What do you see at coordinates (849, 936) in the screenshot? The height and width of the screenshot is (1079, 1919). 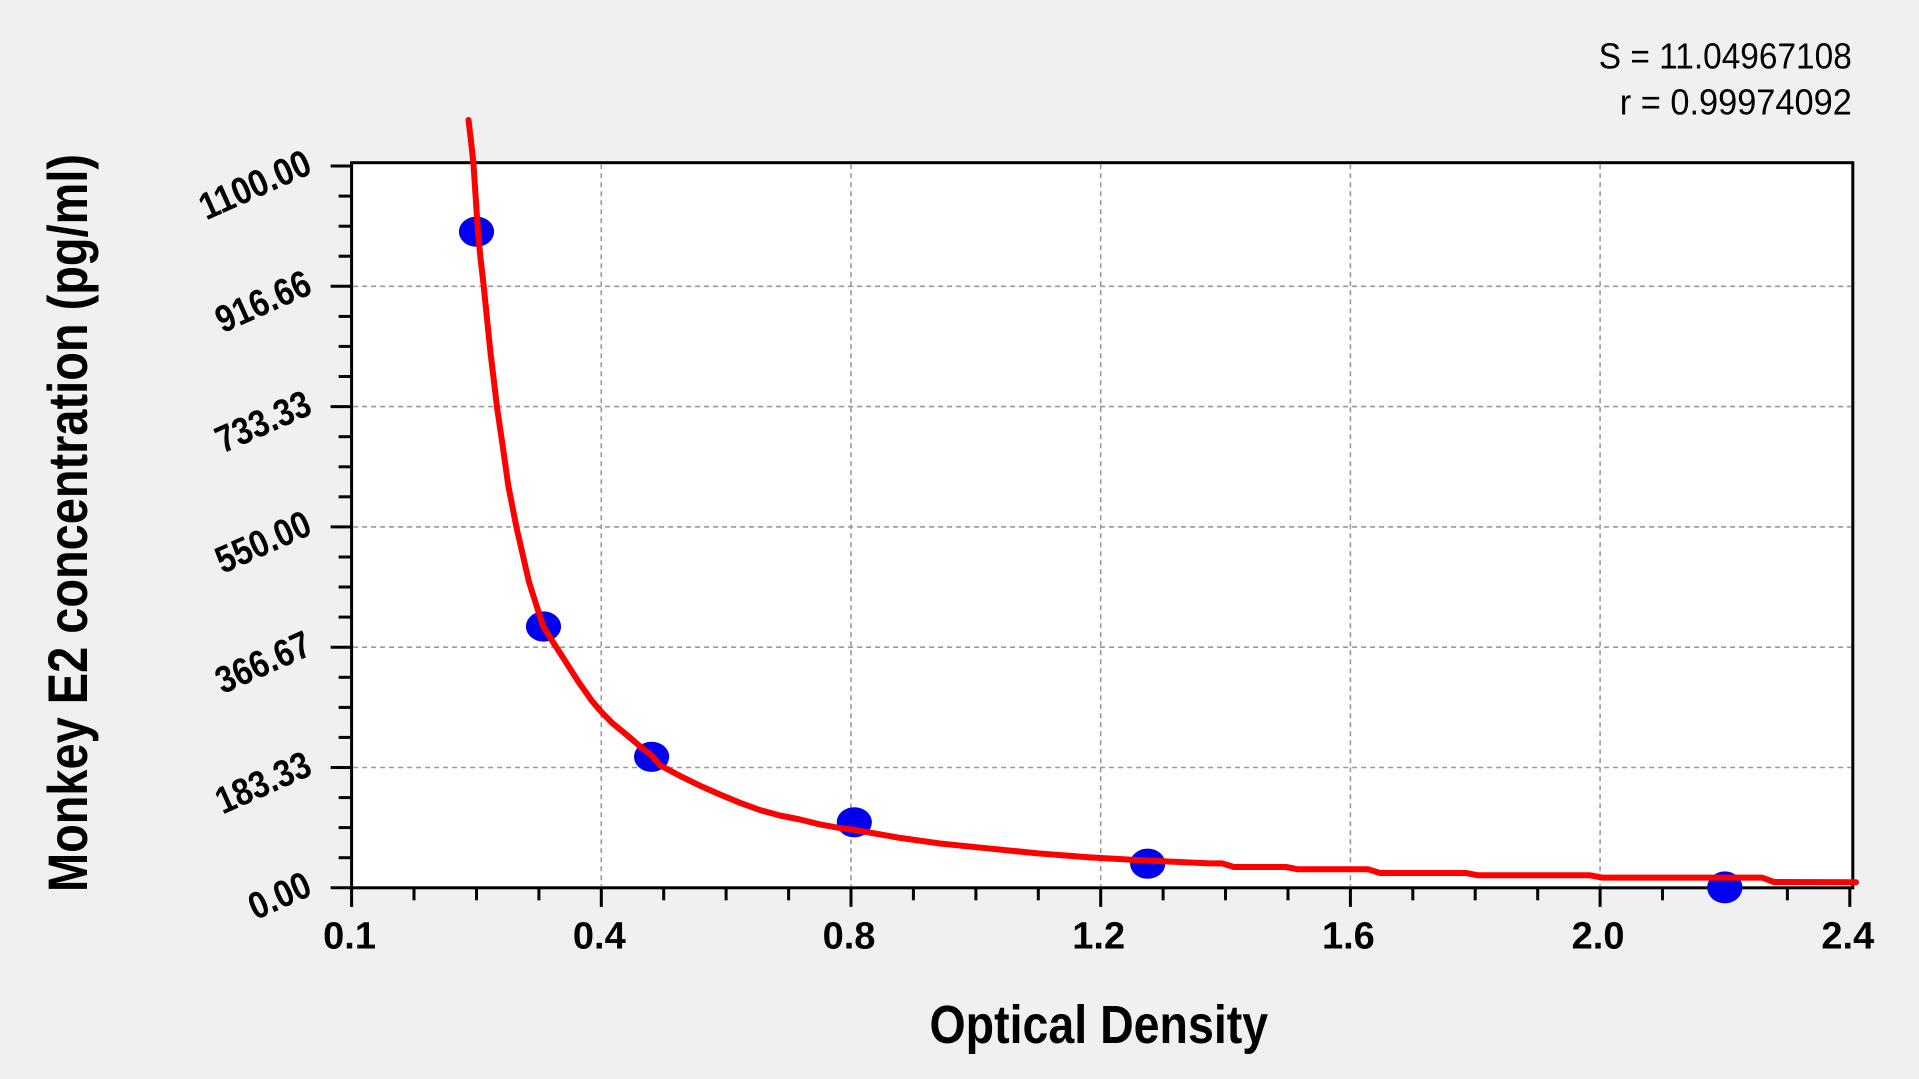 I see `svg-text: 0.8` at bounding box center [849, 936].